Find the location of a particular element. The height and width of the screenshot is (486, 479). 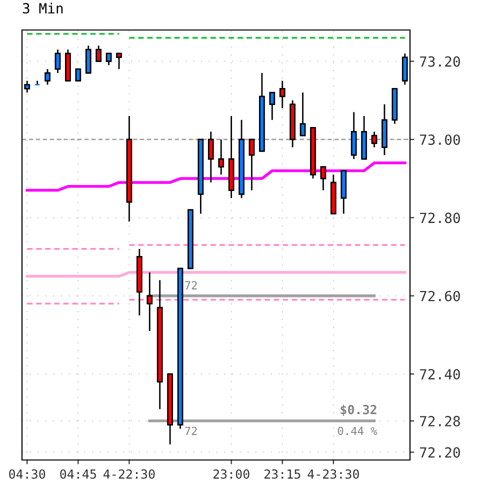

x-tick-label: 4-23:30 is located at coordinates (333, 474).